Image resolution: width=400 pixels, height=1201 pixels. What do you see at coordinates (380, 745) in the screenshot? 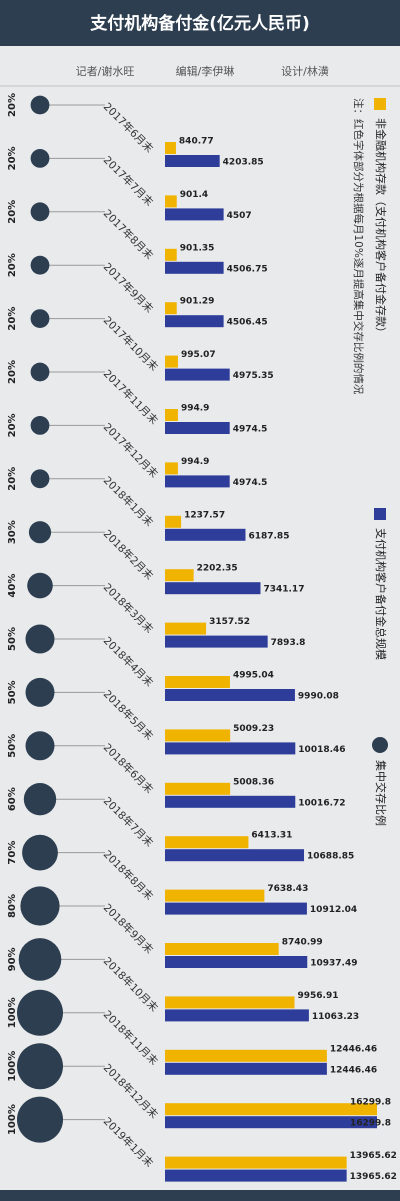
I see `legend-swatch` at bounding box center [380, 745].